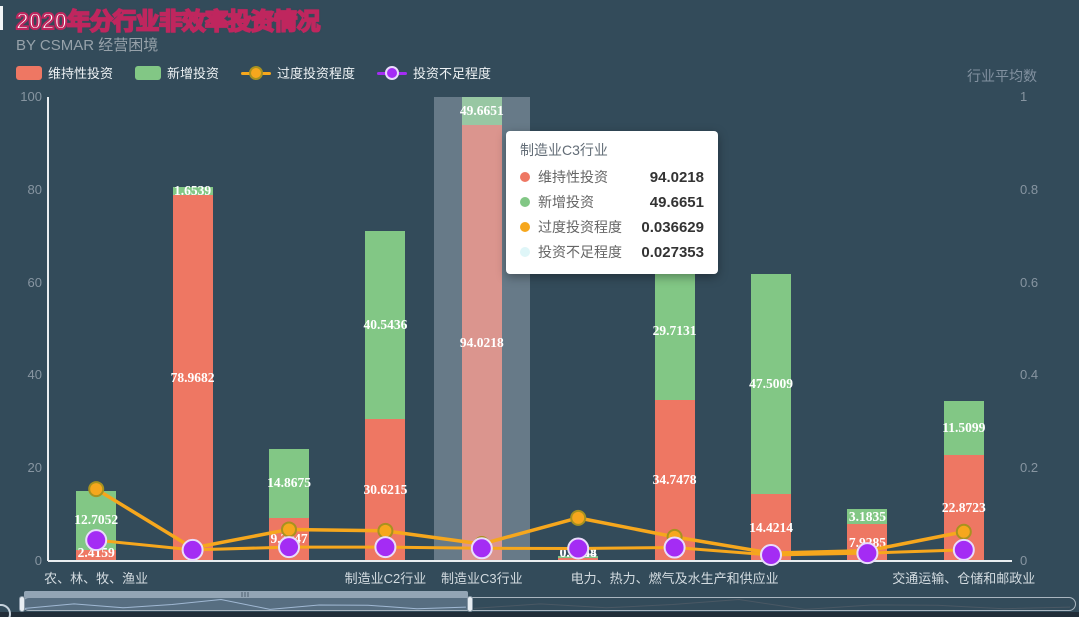  I want to click on bar-value-label: 47.5009, so click(771, 383).